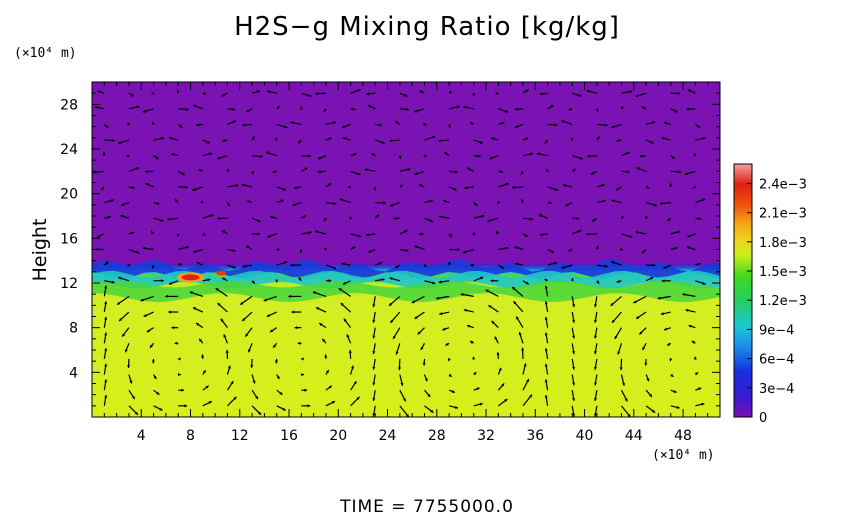 The image size is (854, 519). What do you see at coordinates (486, 436) in the screenshot?
I see `x-tick-label: 32` at bounding box center [486, 436].